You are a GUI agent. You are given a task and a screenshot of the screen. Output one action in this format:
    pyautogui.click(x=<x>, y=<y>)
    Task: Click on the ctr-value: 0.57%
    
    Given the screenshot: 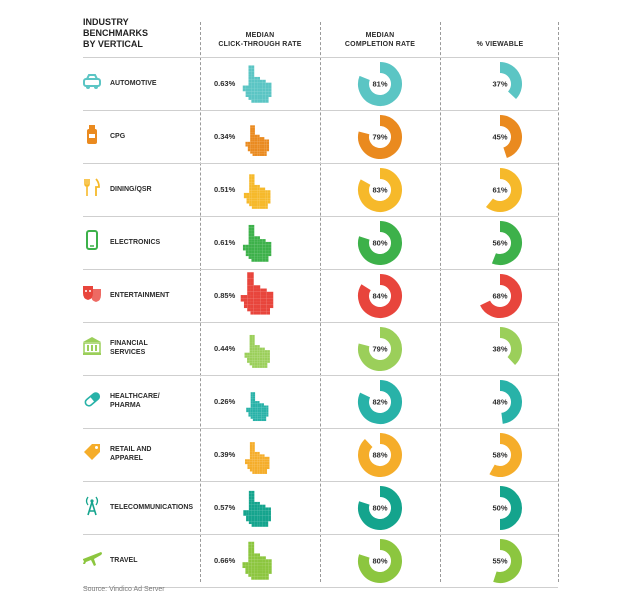 What is the action you would take?
    pyautogui.click(x=225, y=507)
    